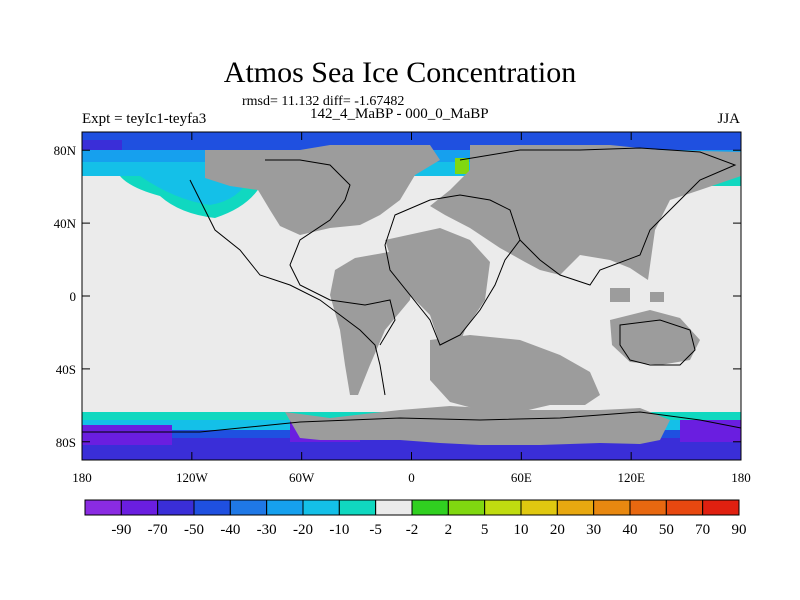  Describe the element at coordinates (702, 530) in the screenshot. I see `colorbar-label: 70` at that location.